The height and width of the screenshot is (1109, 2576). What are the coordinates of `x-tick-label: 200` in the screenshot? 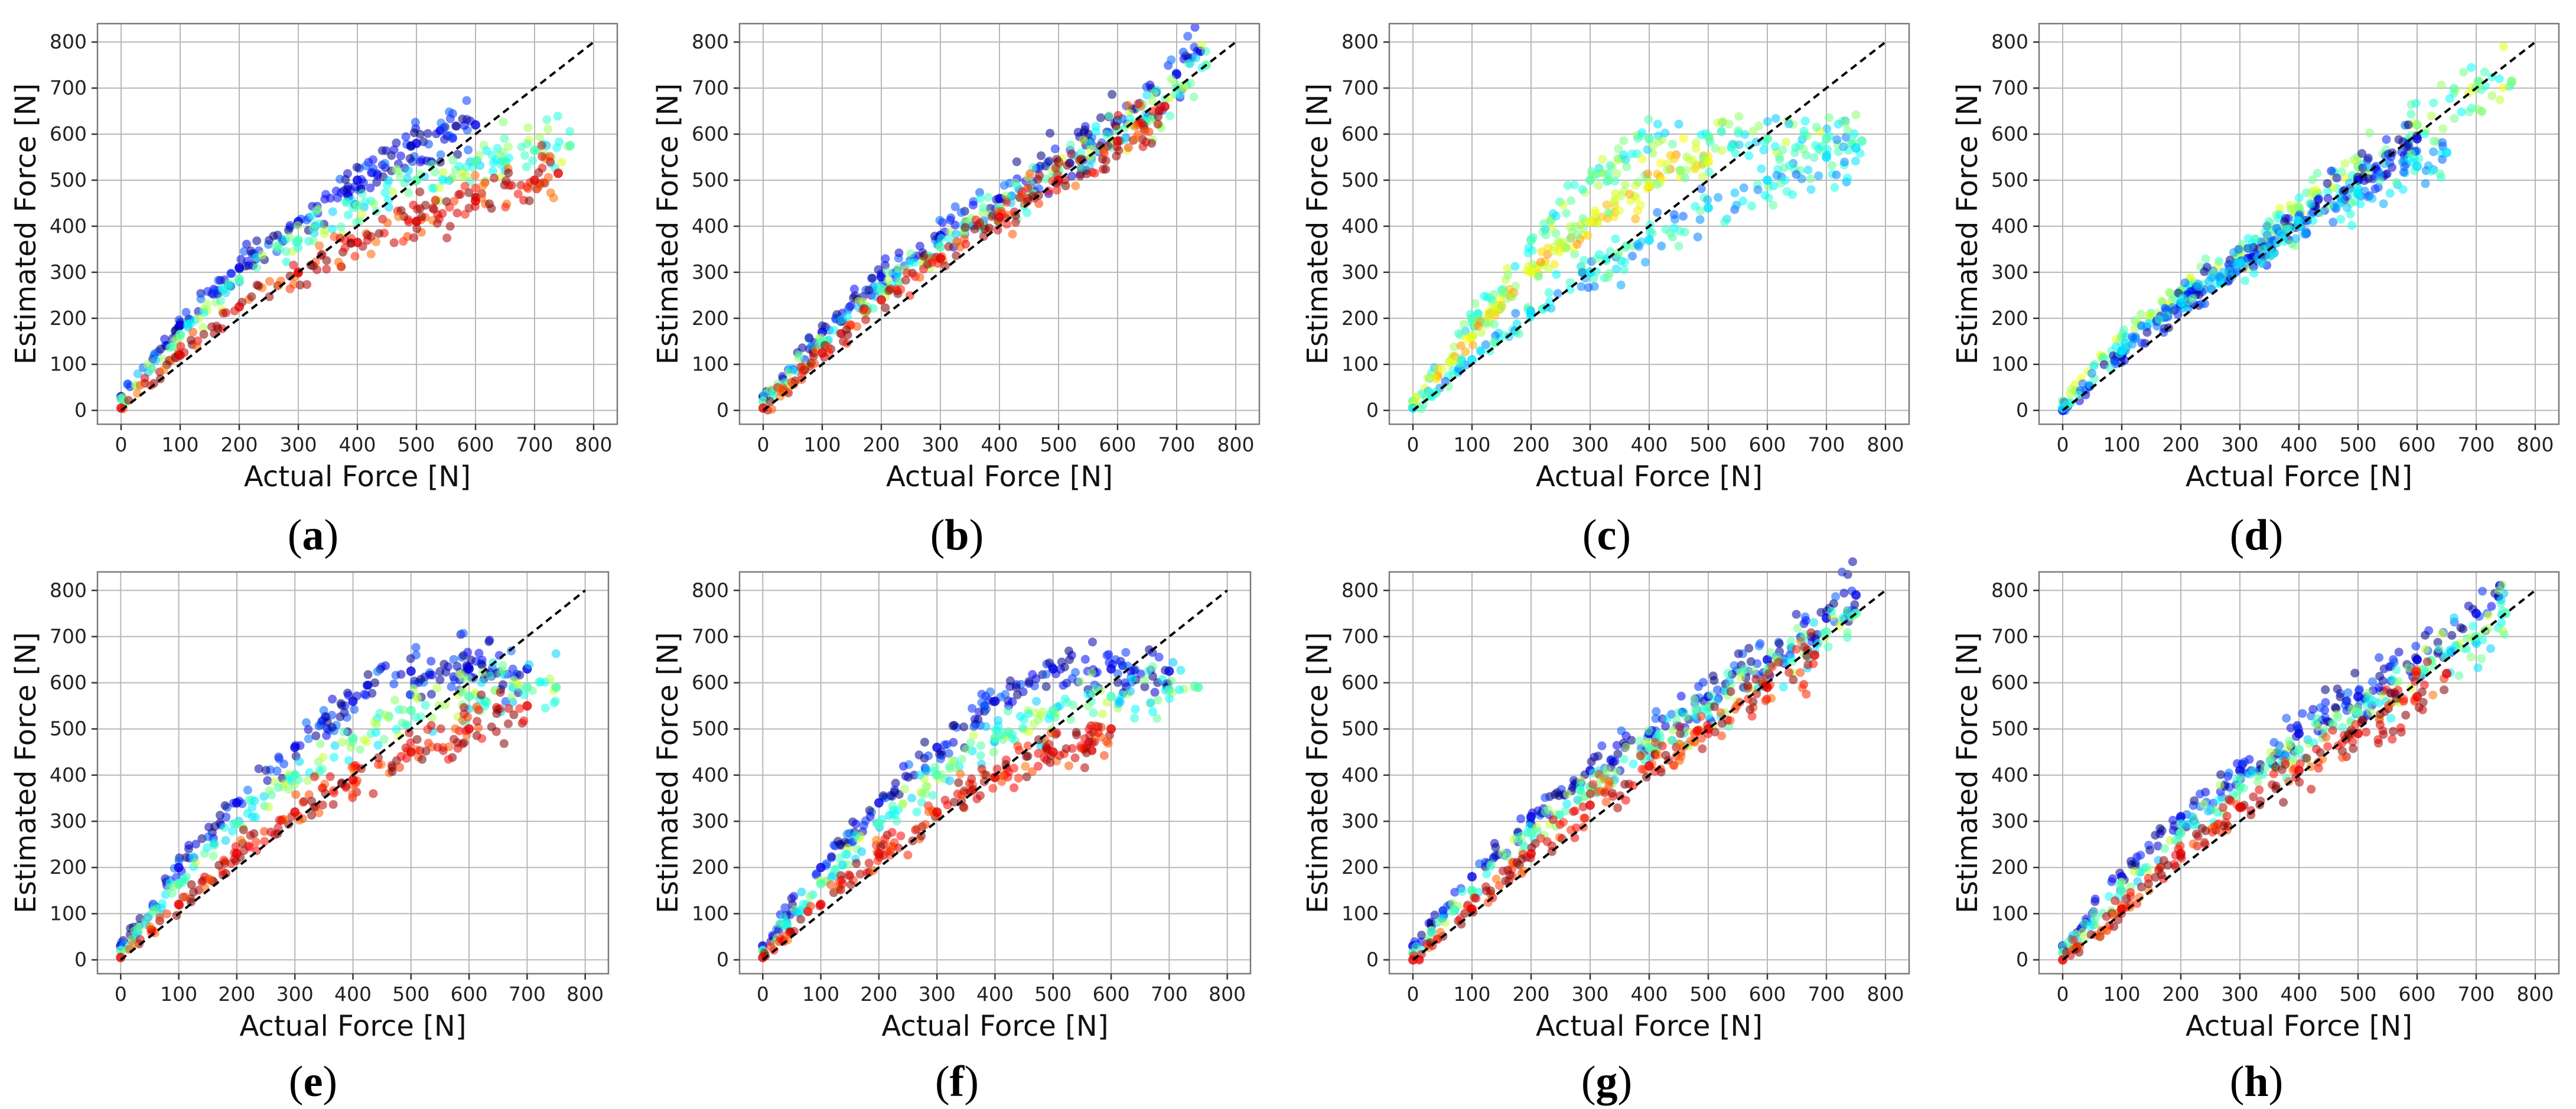 It's located at (878, 994).